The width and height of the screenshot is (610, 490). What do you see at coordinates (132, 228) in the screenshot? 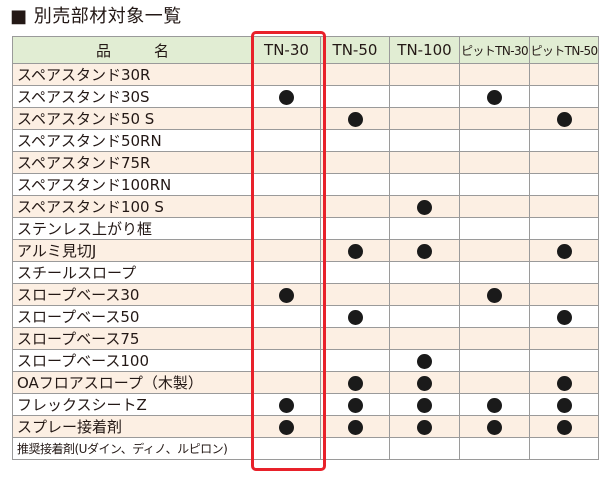
I see `product-name-cell: ステンレス上がり框` at bounding box center [132, 228].